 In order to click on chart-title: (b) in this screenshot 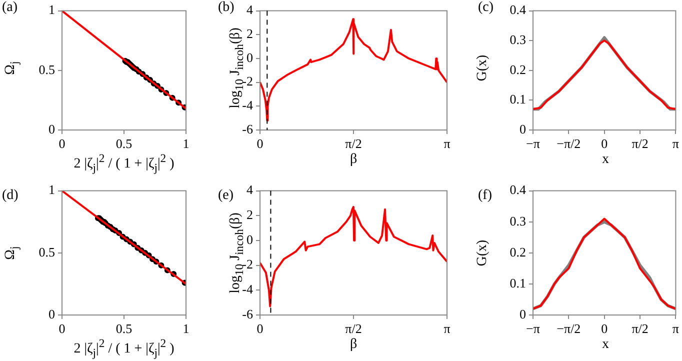, I will do `click(226, 8)`.